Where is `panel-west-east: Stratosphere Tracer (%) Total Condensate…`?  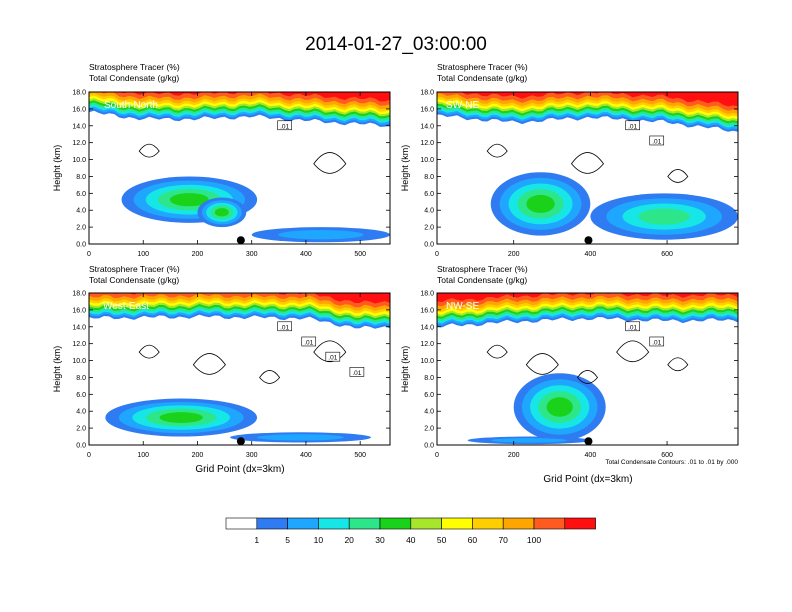 panel-west-east: Stratosphere Tracer (%) Total Condensate… is located at coordinates (221, 369).